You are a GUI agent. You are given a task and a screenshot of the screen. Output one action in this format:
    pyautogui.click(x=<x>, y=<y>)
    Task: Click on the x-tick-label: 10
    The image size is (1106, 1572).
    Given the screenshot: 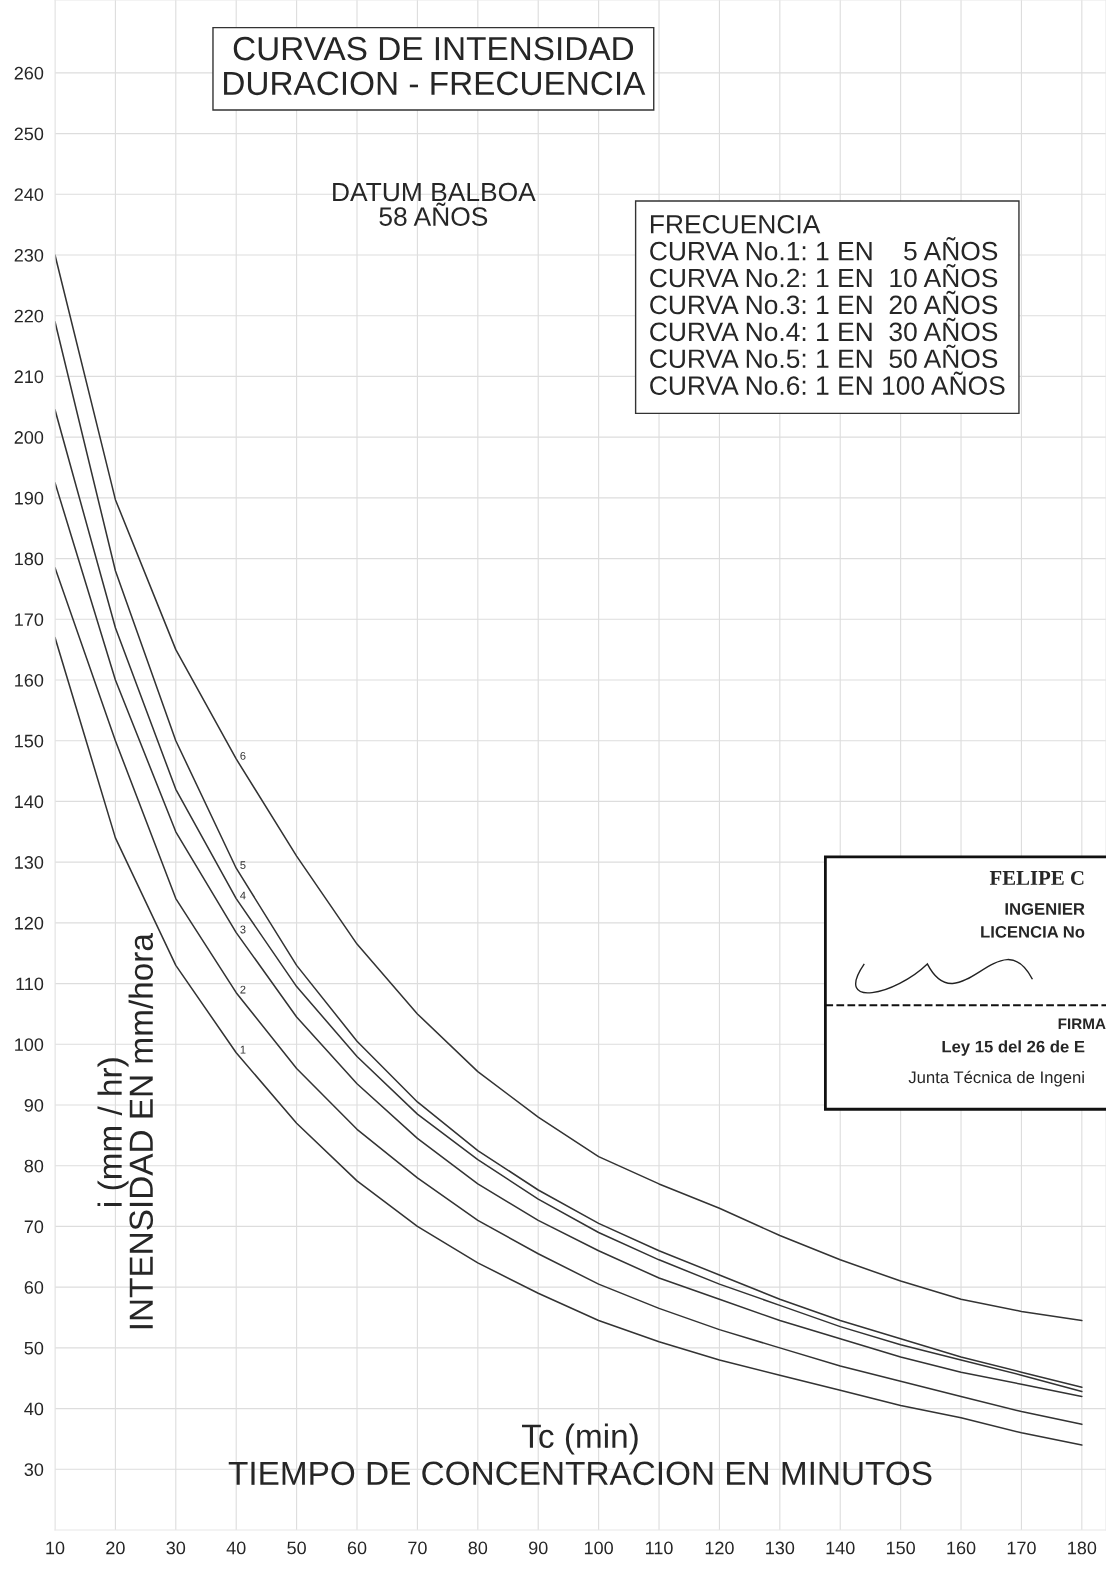 What is the action you would take?
    pyautogui.click(x=55, y=1548)
    